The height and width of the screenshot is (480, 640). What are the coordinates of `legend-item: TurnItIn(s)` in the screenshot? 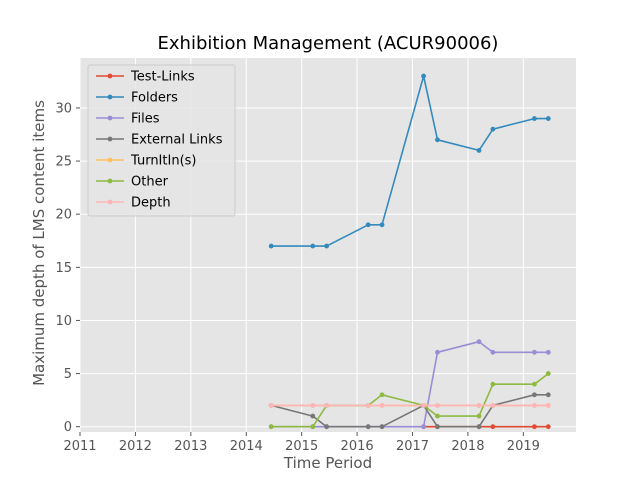 It's located at (146, 161).